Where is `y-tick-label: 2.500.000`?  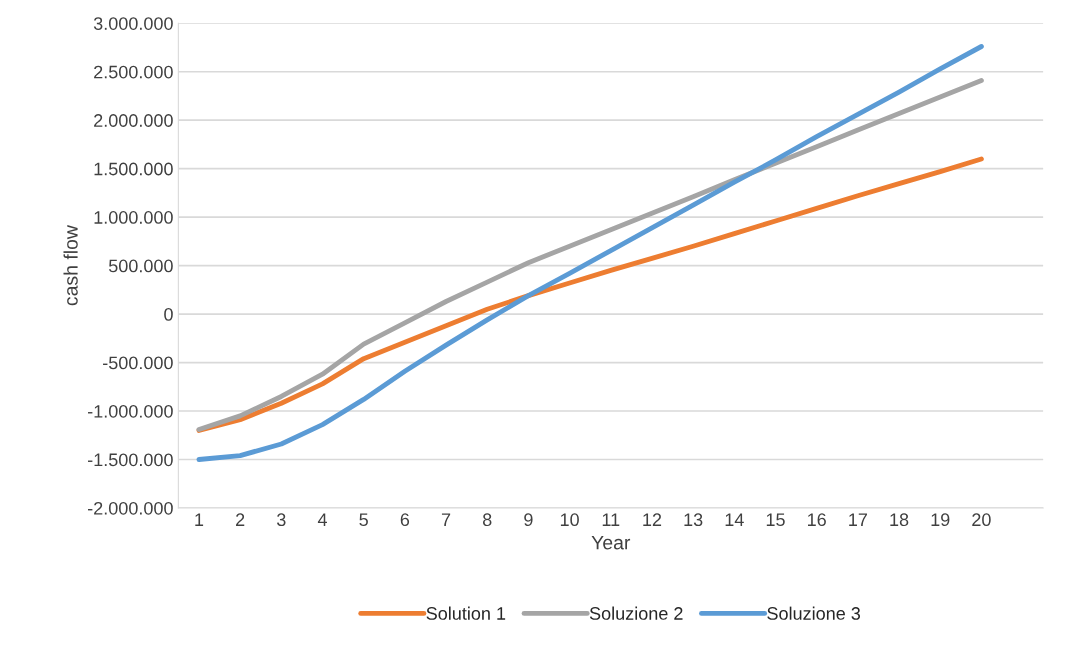
y-tick-label: 2.500.000 is located at coordinates (133, 72).